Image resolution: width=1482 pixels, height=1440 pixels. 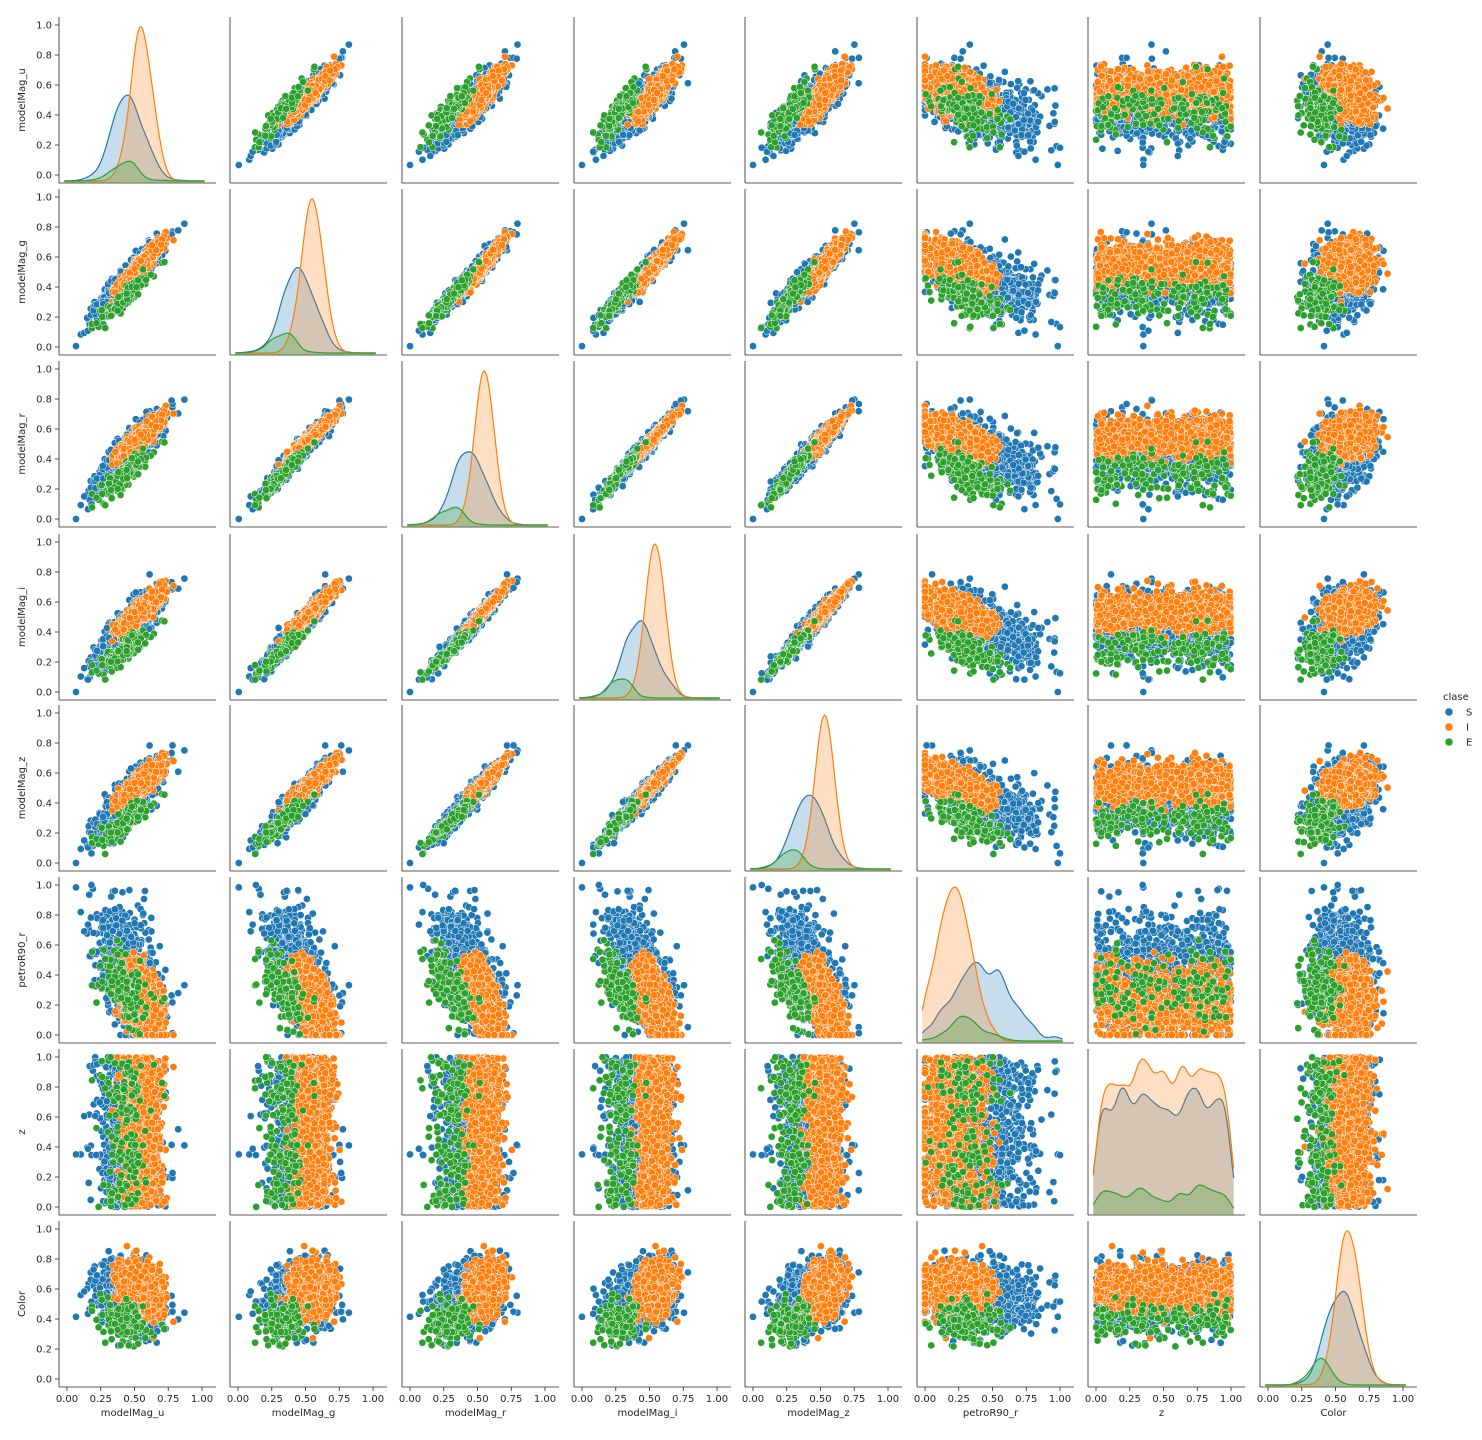 I want to click on point-S, so click(x=348, y=44).